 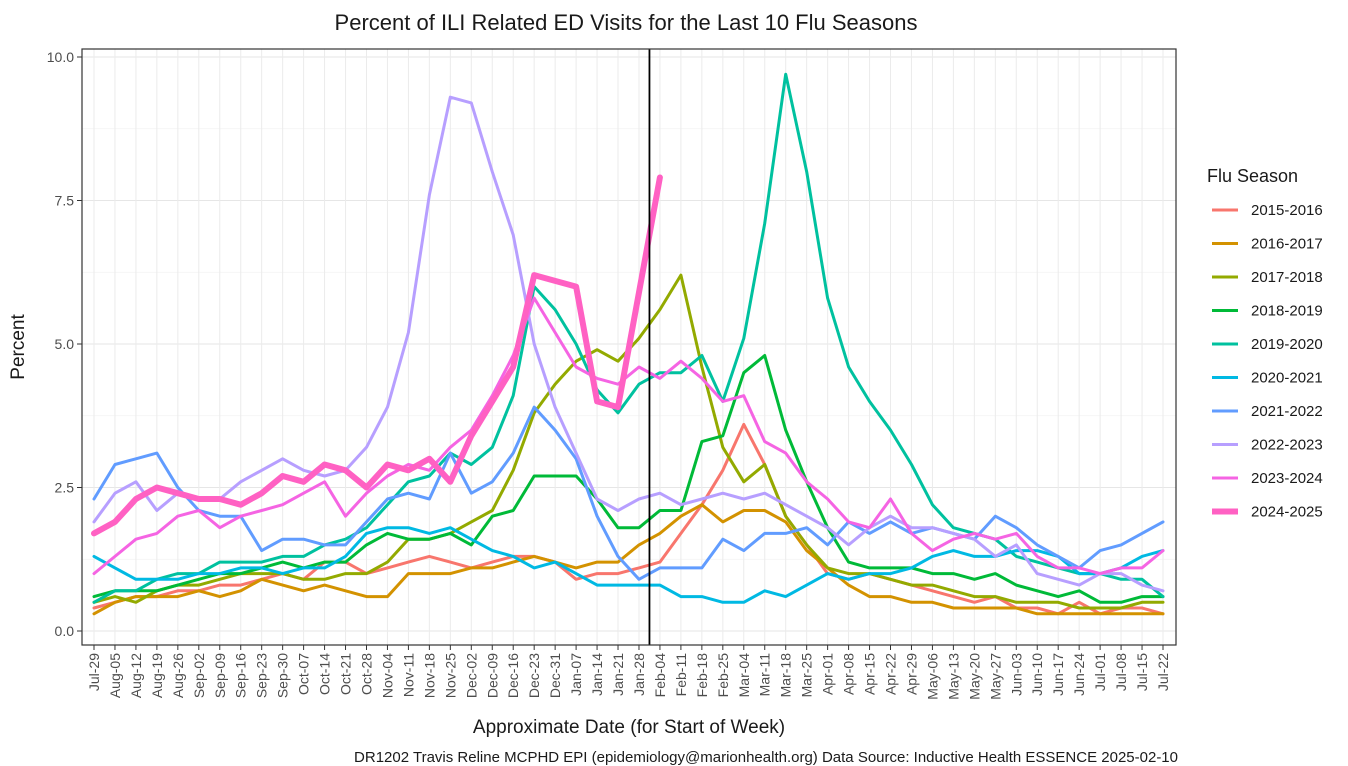 I want to click on x-tick-label: Mar-04, so click(x=744, y=675).